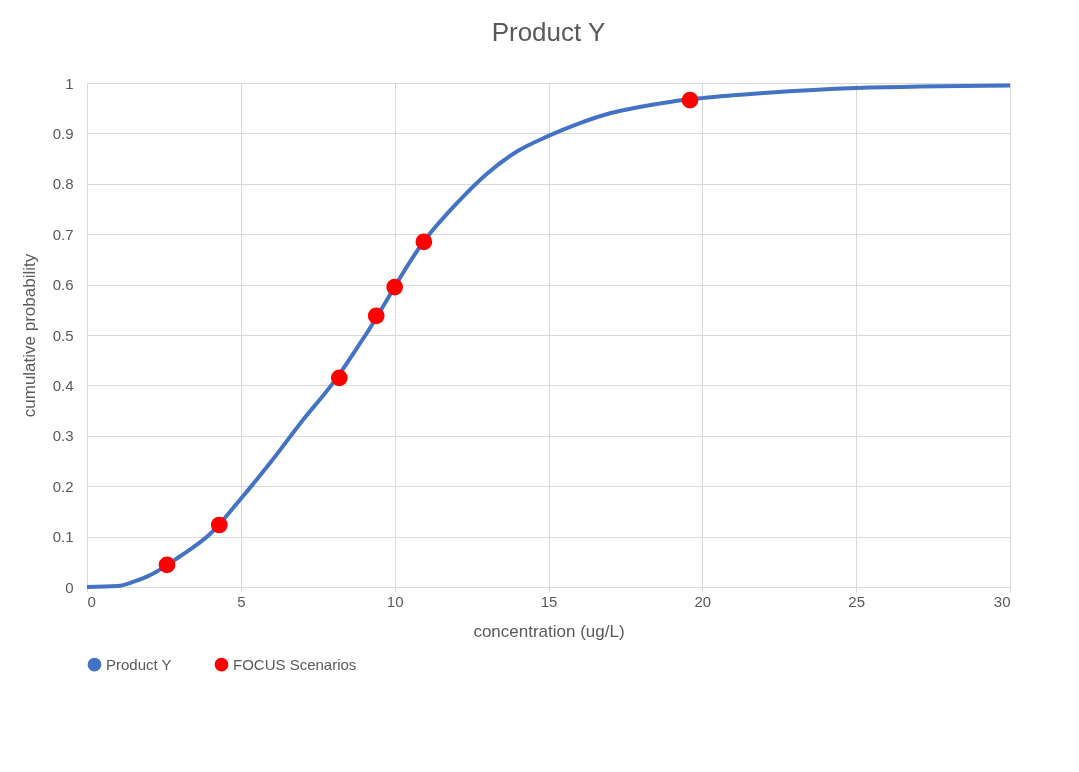  Describe the element at coordinates (548, 32) in the screenshot. I see `chart-title: Product Y` at that location.